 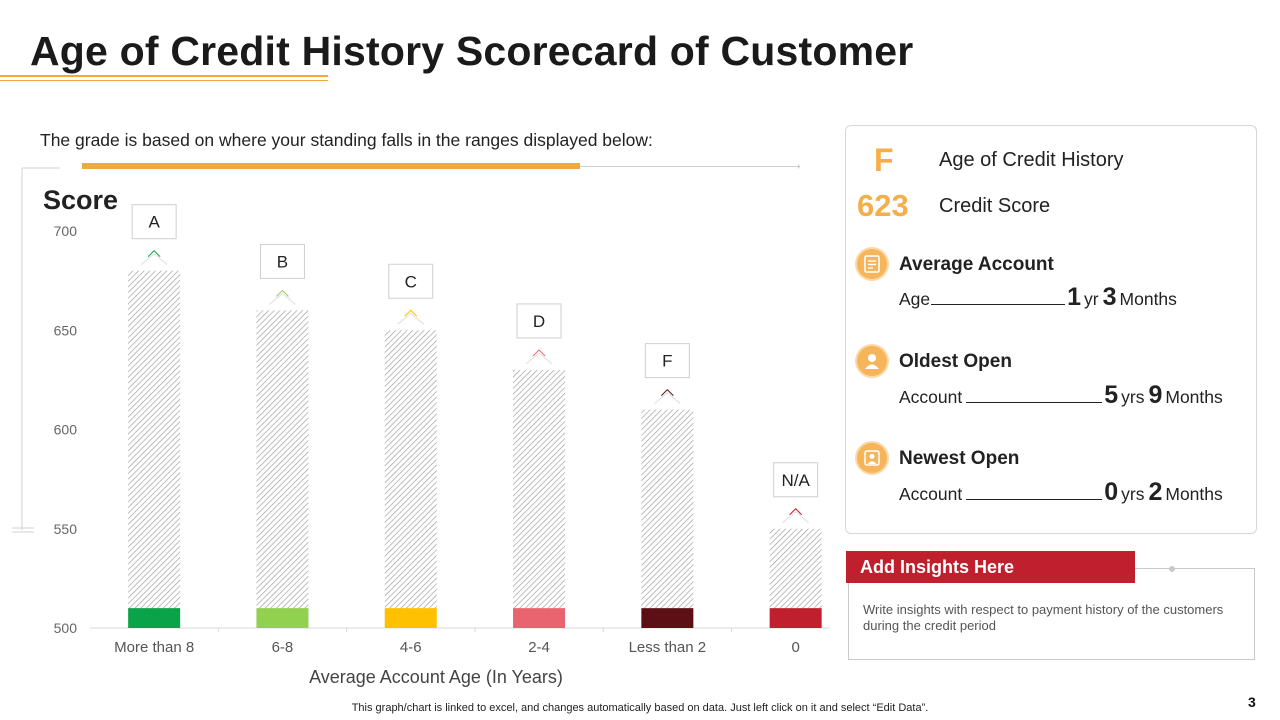 What do you see at coordinates (690, 166) in the screenshot?
I see `subtitle-divider` at bounding box center [690, 166].